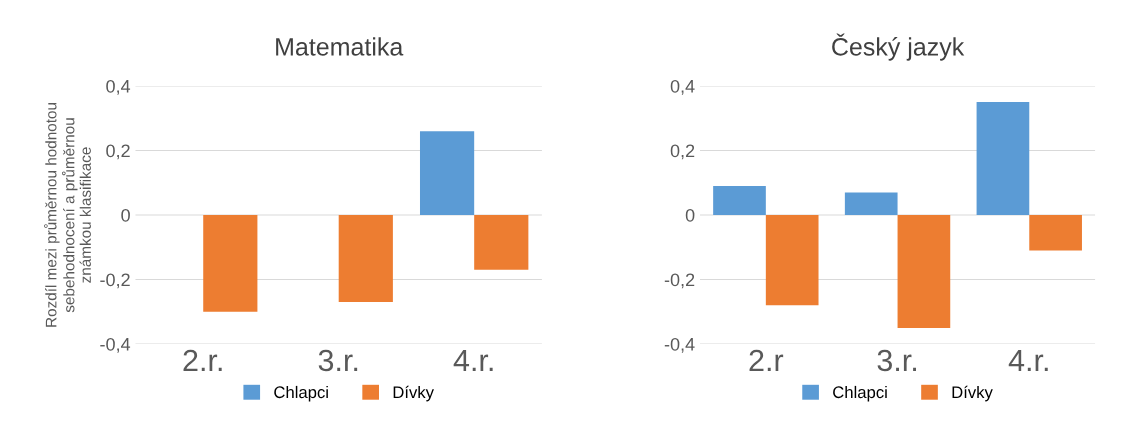  I want to click on y-axis-title: Rozdíl mezi průměrnou hodnotou sebehodnocení a průměrnou známkou klasifikace, so click(67, 215).